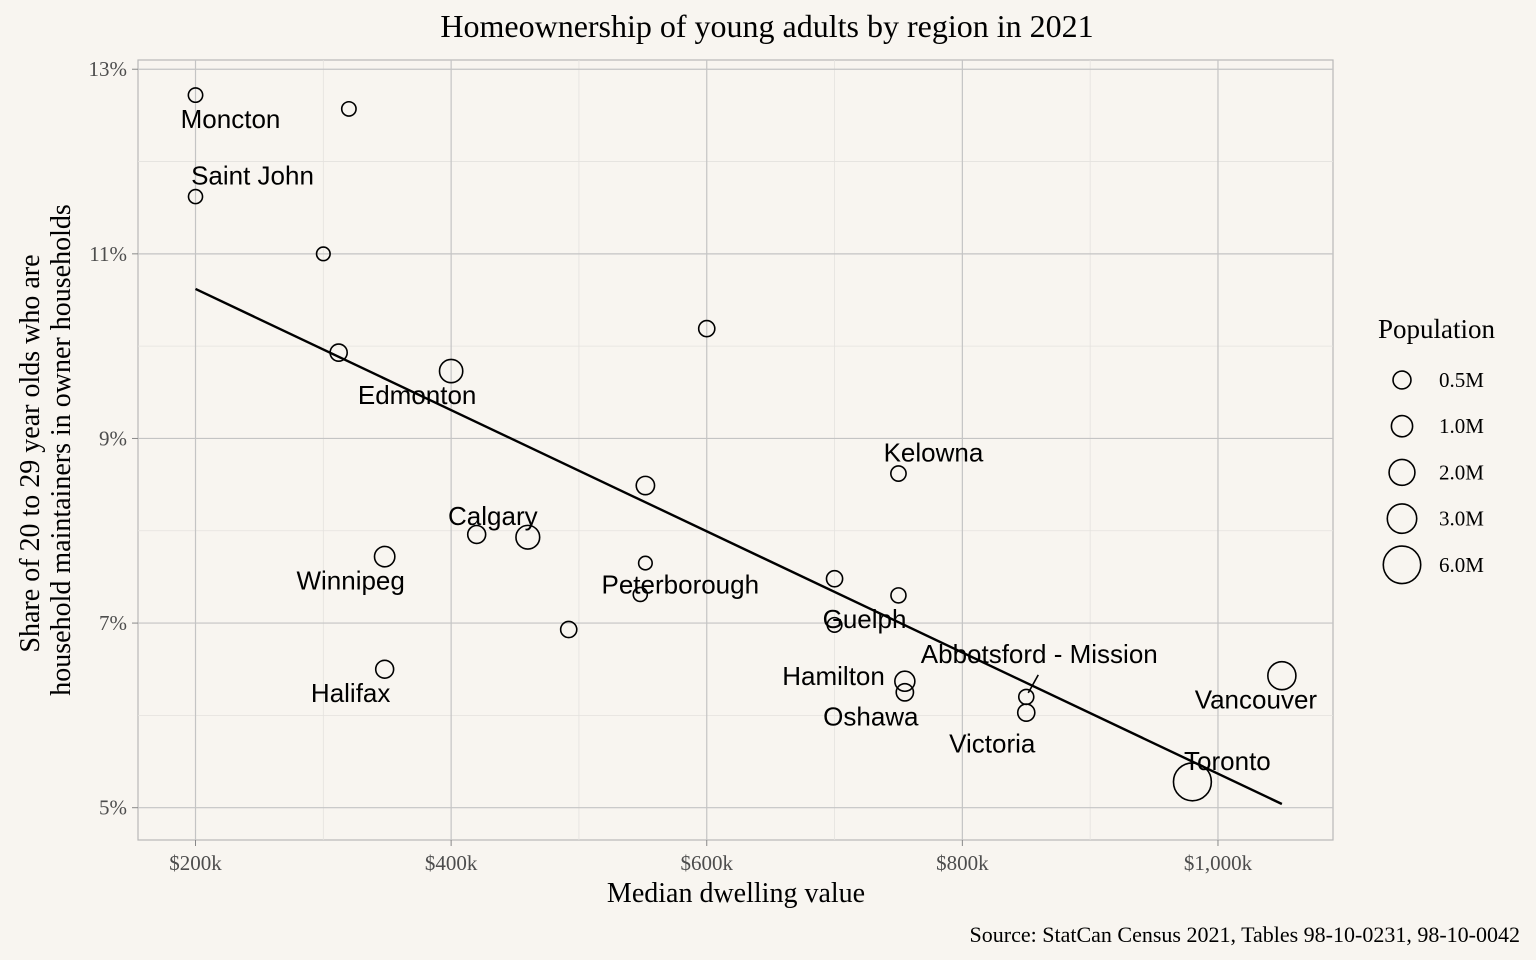 This screenshot has height=960, width=1536. What do you see at coordinates (1039, 654) in the screenshot?
I see `point-label: Abbotsford - Mission` at bounding box center [1039, 654].